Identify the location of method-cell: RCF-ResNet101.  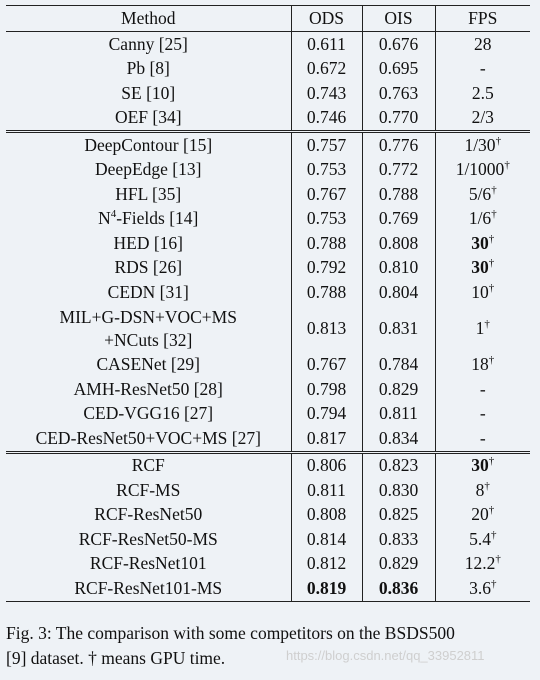
(148, 564).